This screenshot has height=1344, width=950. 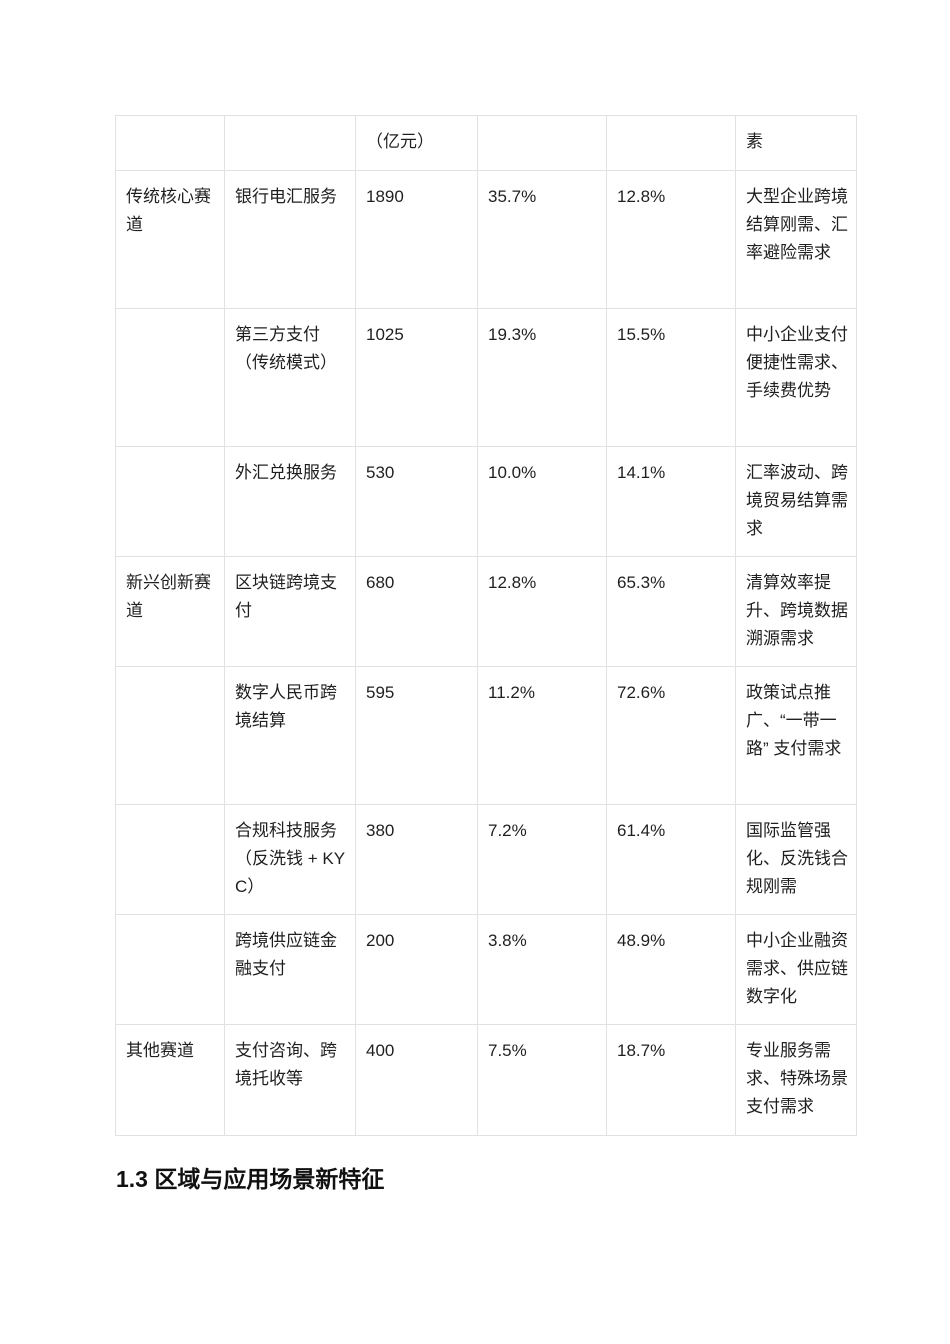 I want to click on cell-market-share: 11.2%, so click(x=542, y=735).